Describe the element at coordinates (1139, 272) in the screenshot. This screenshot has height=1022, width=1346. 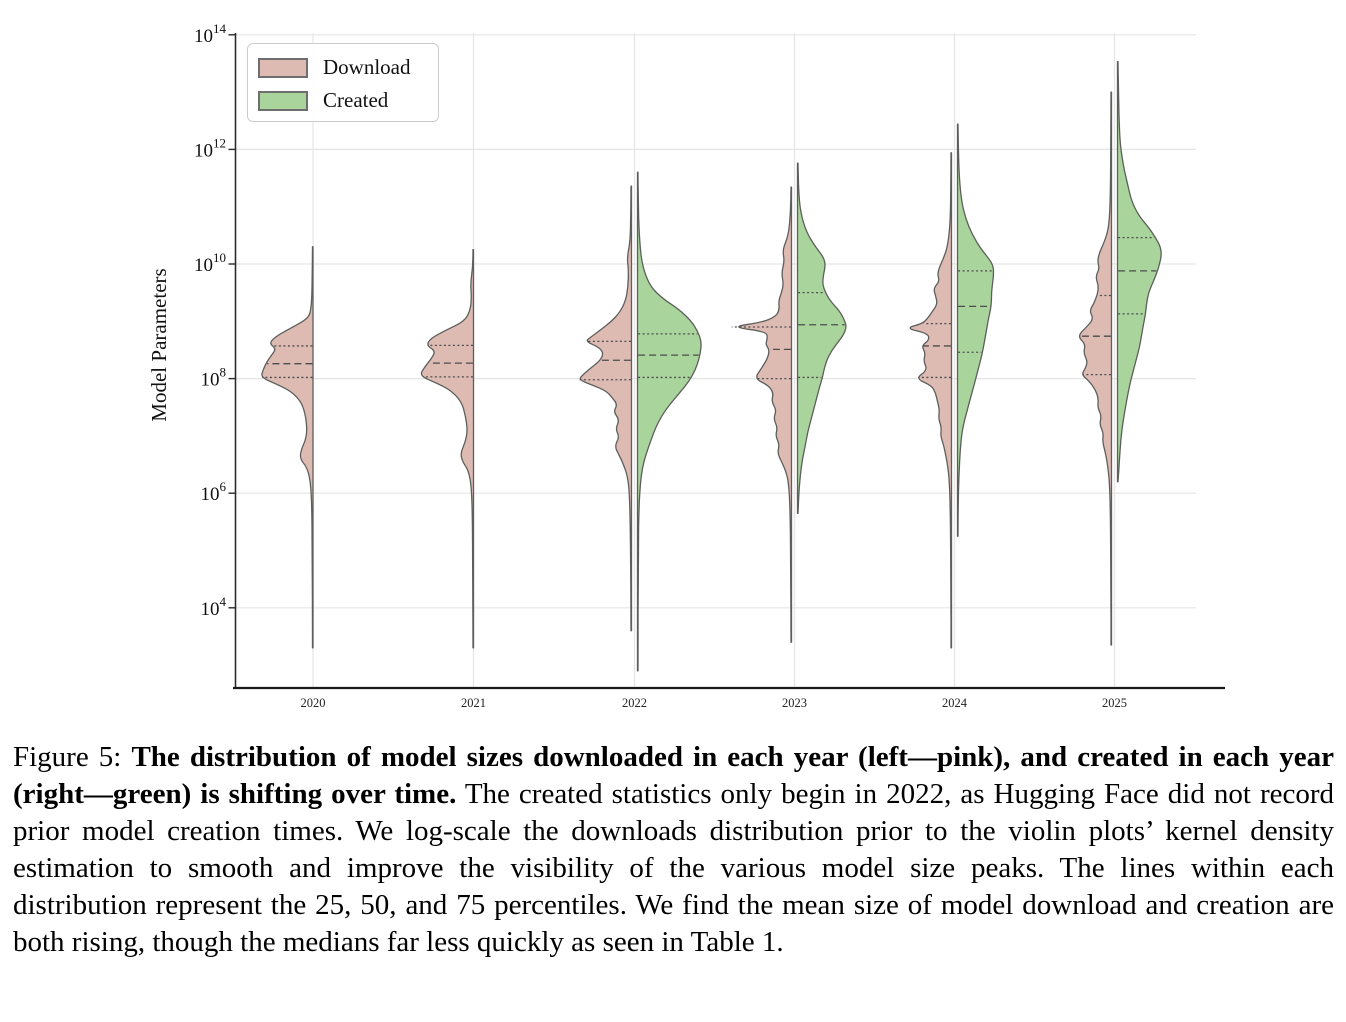
I see `violin-2025-created` at that location.